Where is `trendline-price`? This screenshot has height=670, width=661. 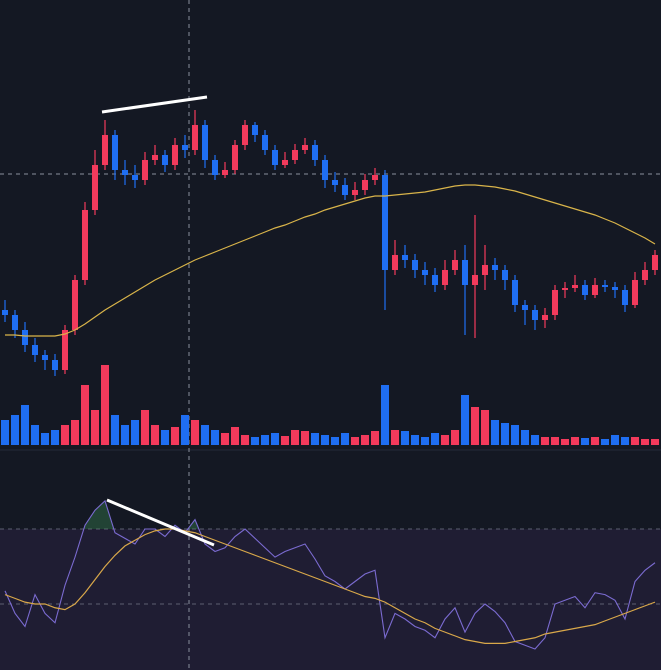
trendline-price is located at coordinates (154, 104).